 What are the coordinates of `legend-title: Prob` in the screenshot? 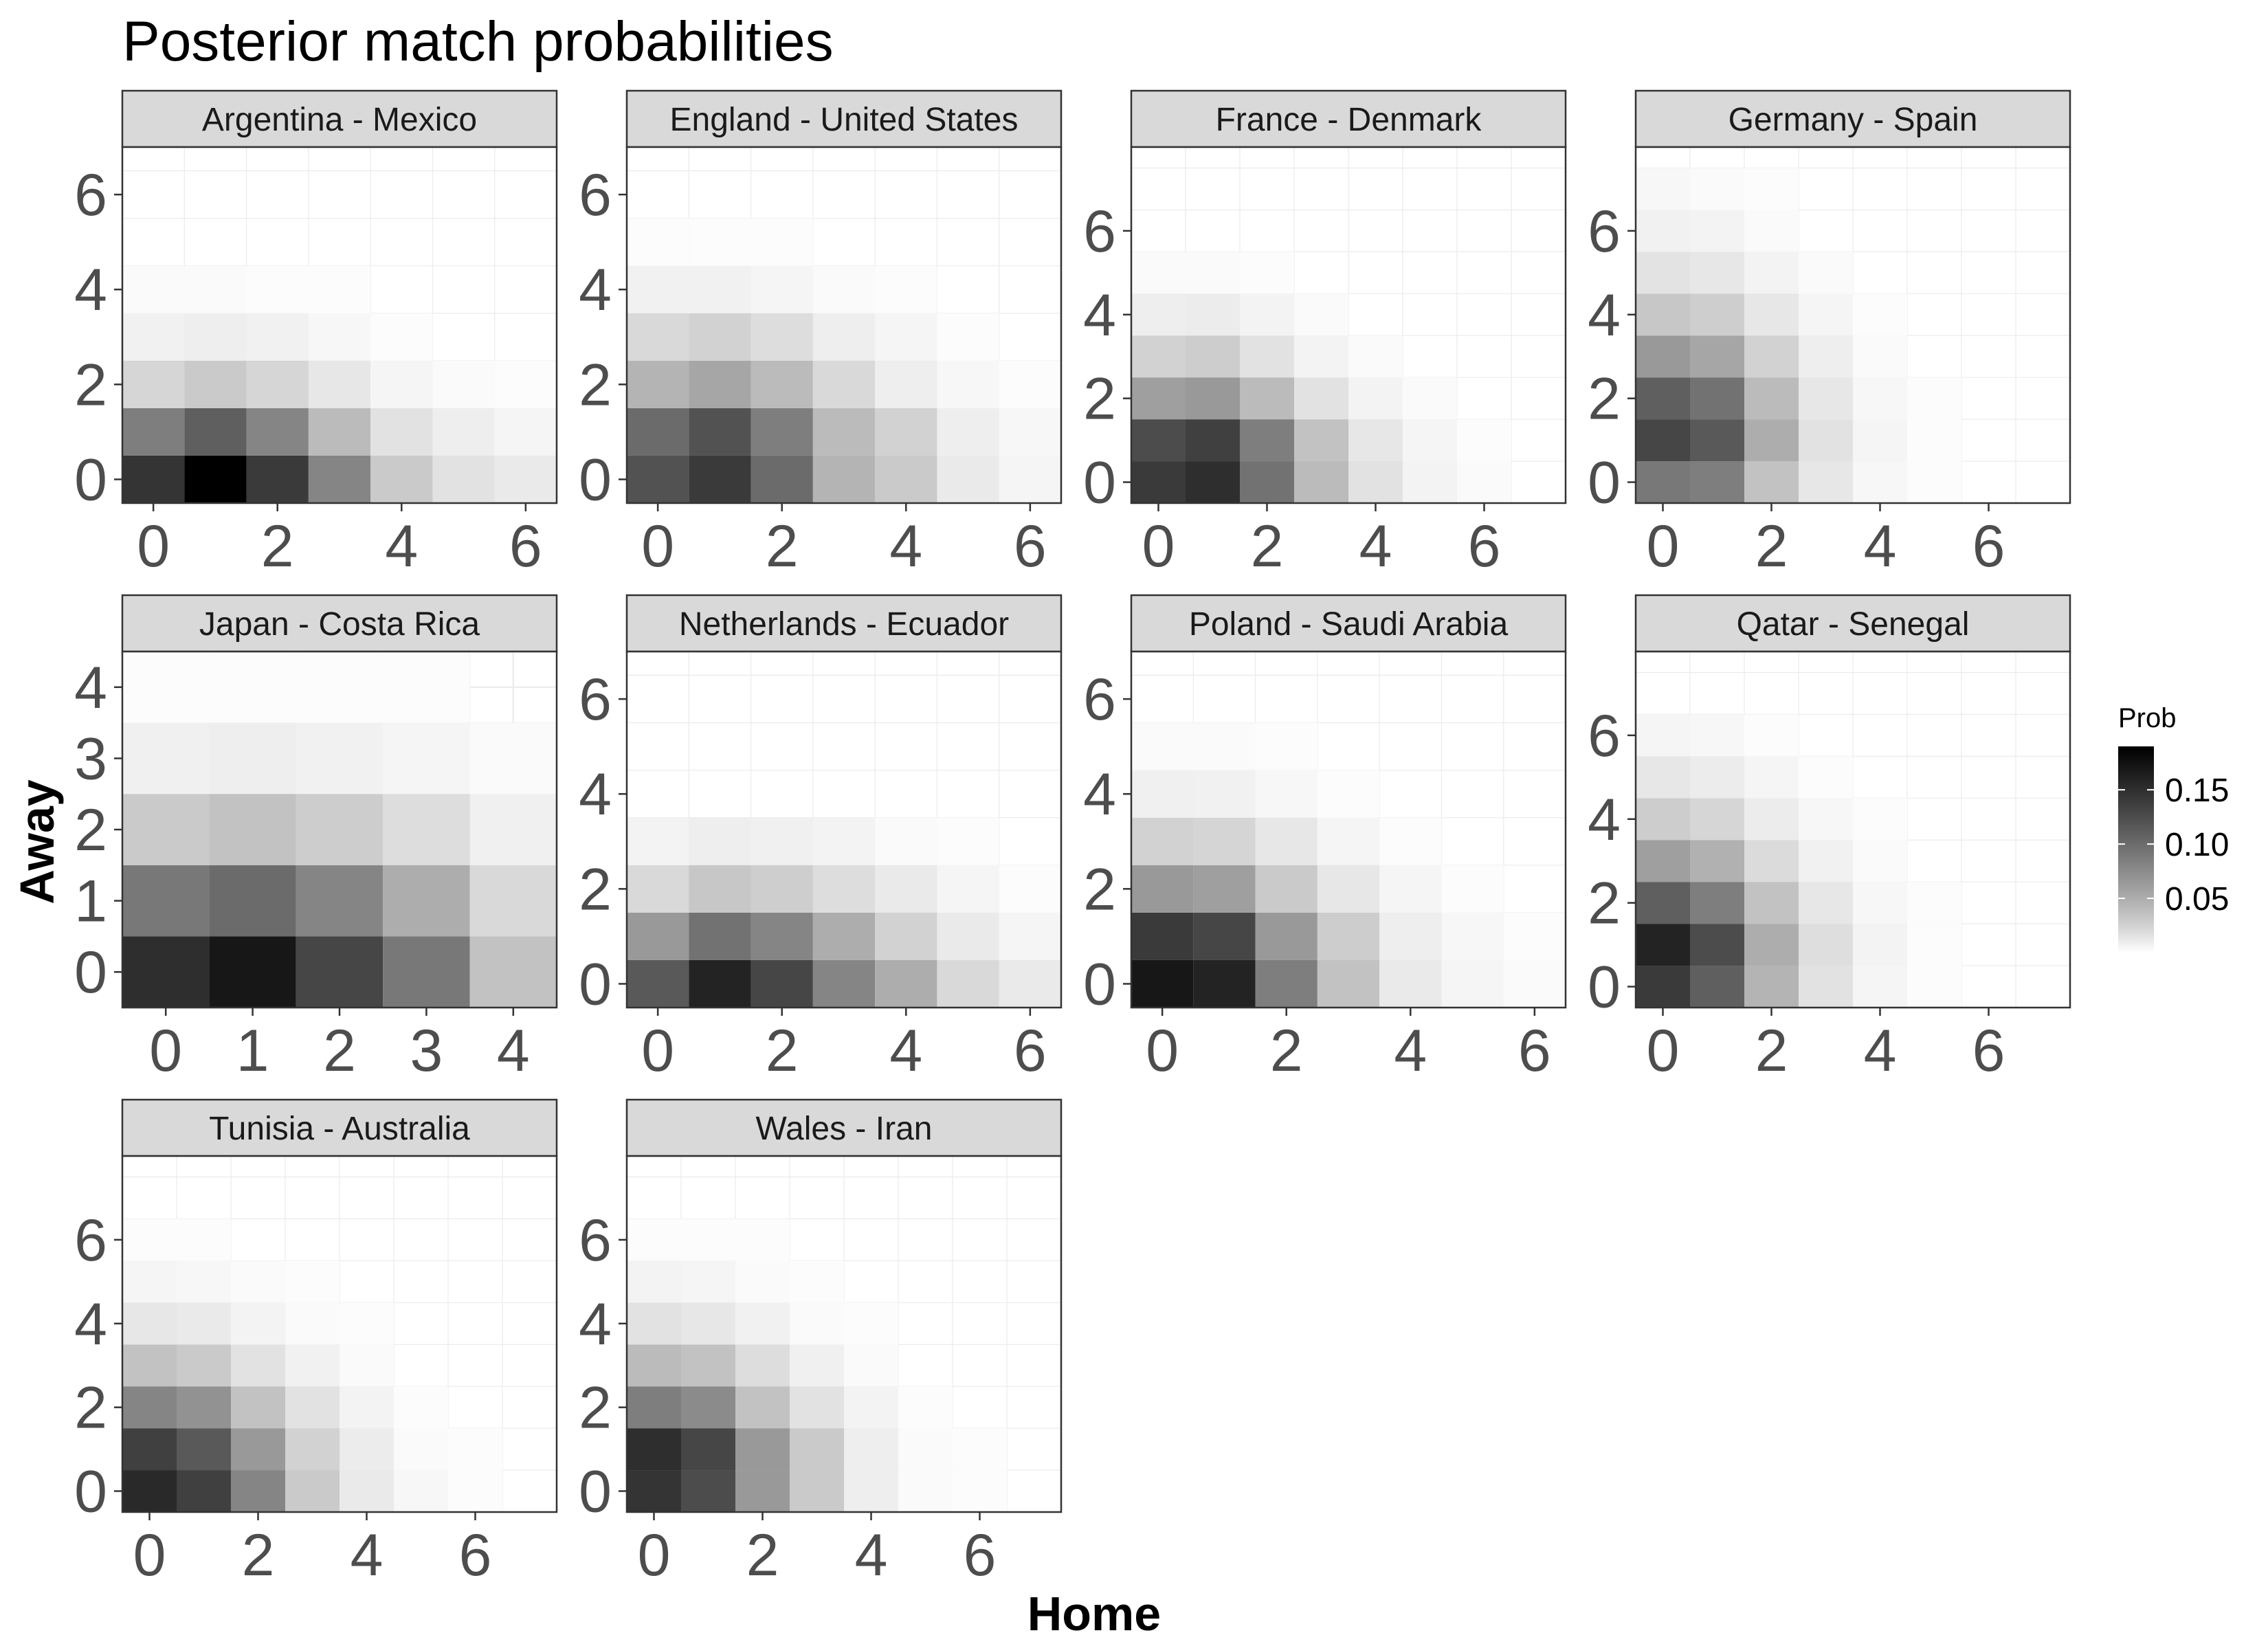 It's located at (2147, 718).